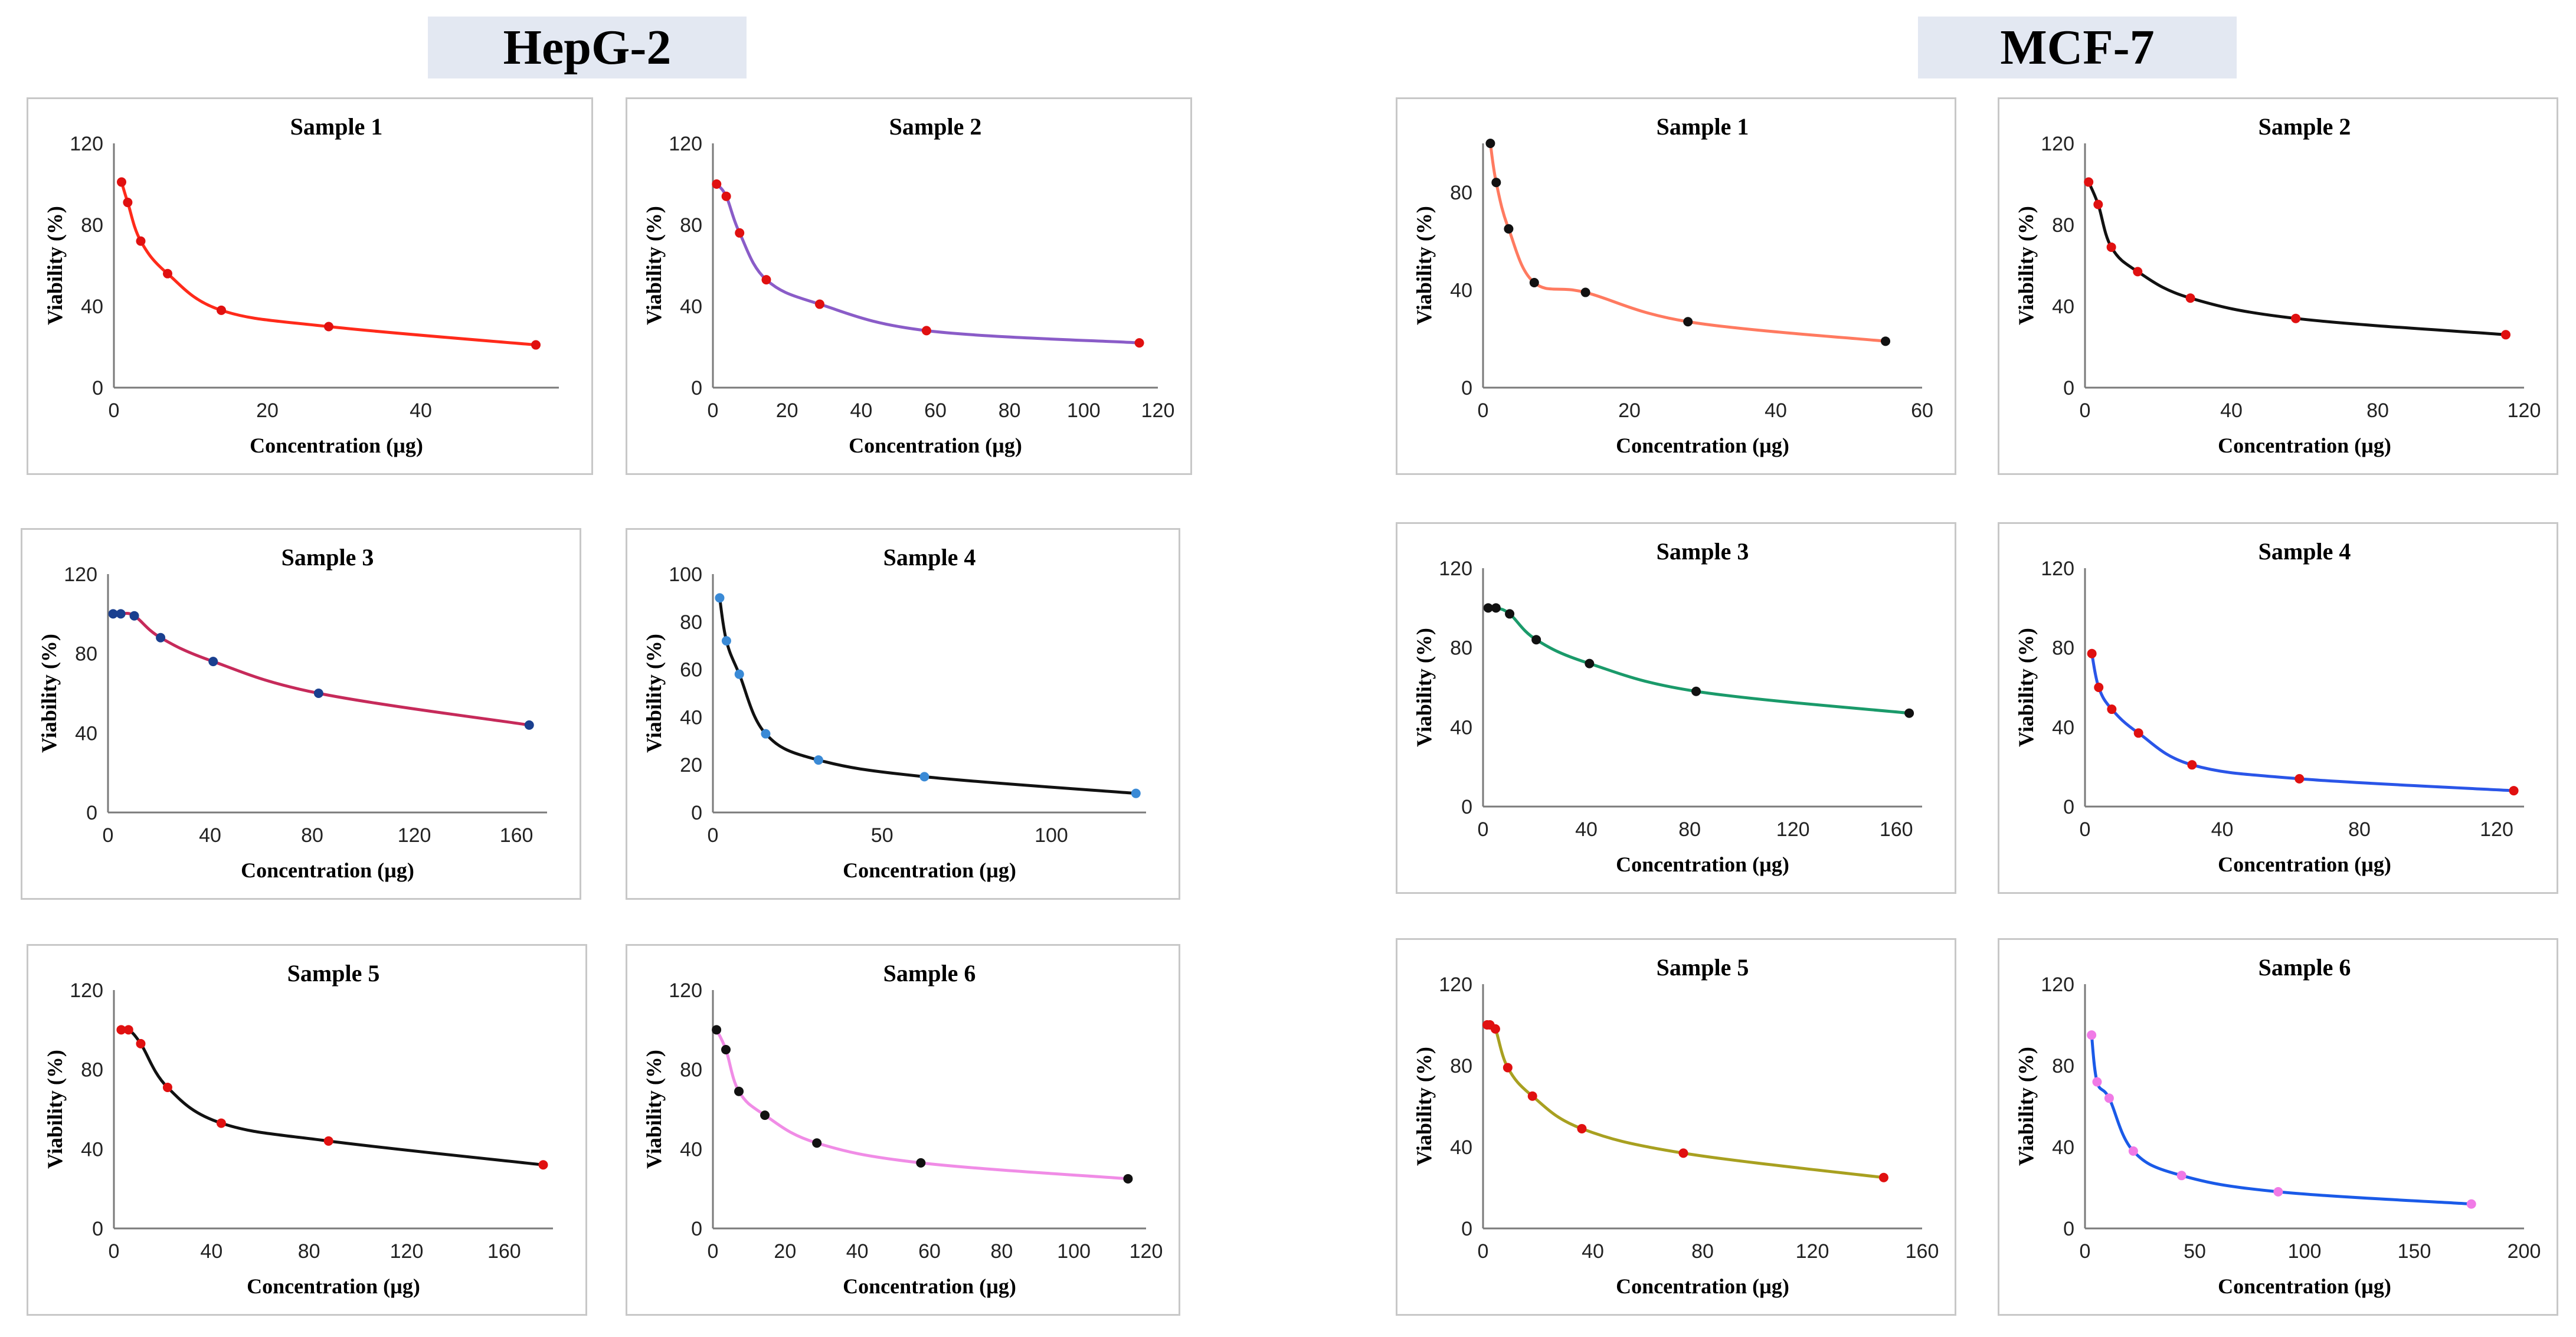 The width and height of the screenshot is (2576, 1337). Describe the element at coordinates (1084, 411) in the screenshot. I see `x-tick-label: 100` at that location.